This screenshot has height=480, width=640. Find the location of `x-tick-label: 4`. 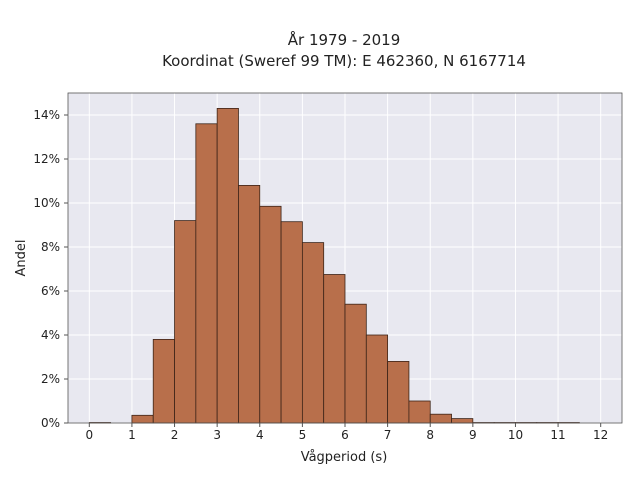

x-tick-label: 4 is located at coordinates (260, 435).